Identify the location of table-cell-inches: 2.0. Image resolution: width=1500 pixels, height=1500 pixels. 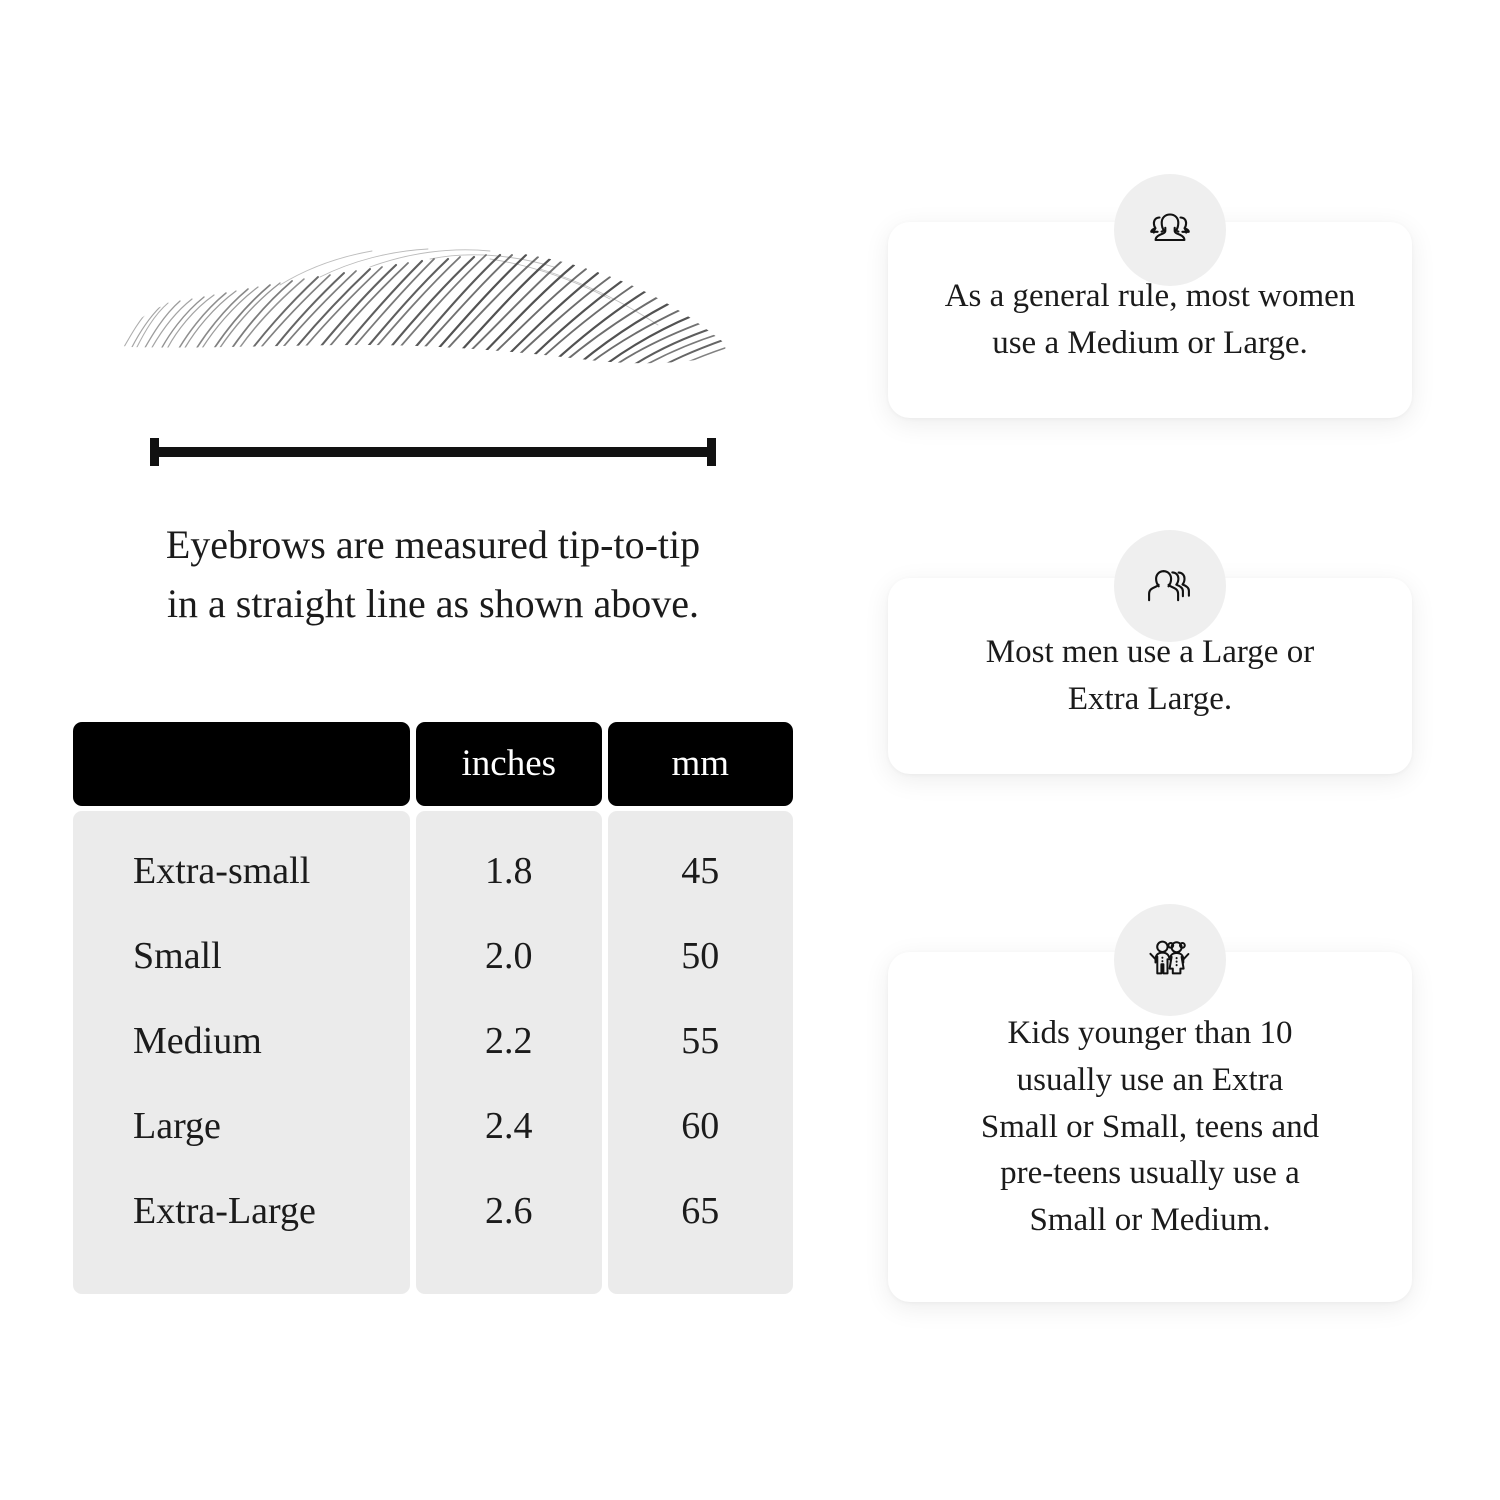
(509, 956).